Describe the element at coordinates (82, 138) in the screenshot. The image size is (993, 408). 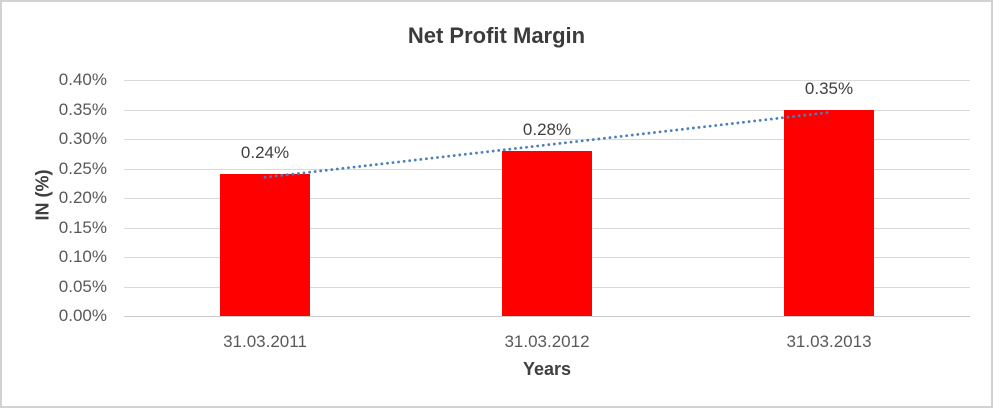
I see `y-tick-label: 0.30%` at that location.